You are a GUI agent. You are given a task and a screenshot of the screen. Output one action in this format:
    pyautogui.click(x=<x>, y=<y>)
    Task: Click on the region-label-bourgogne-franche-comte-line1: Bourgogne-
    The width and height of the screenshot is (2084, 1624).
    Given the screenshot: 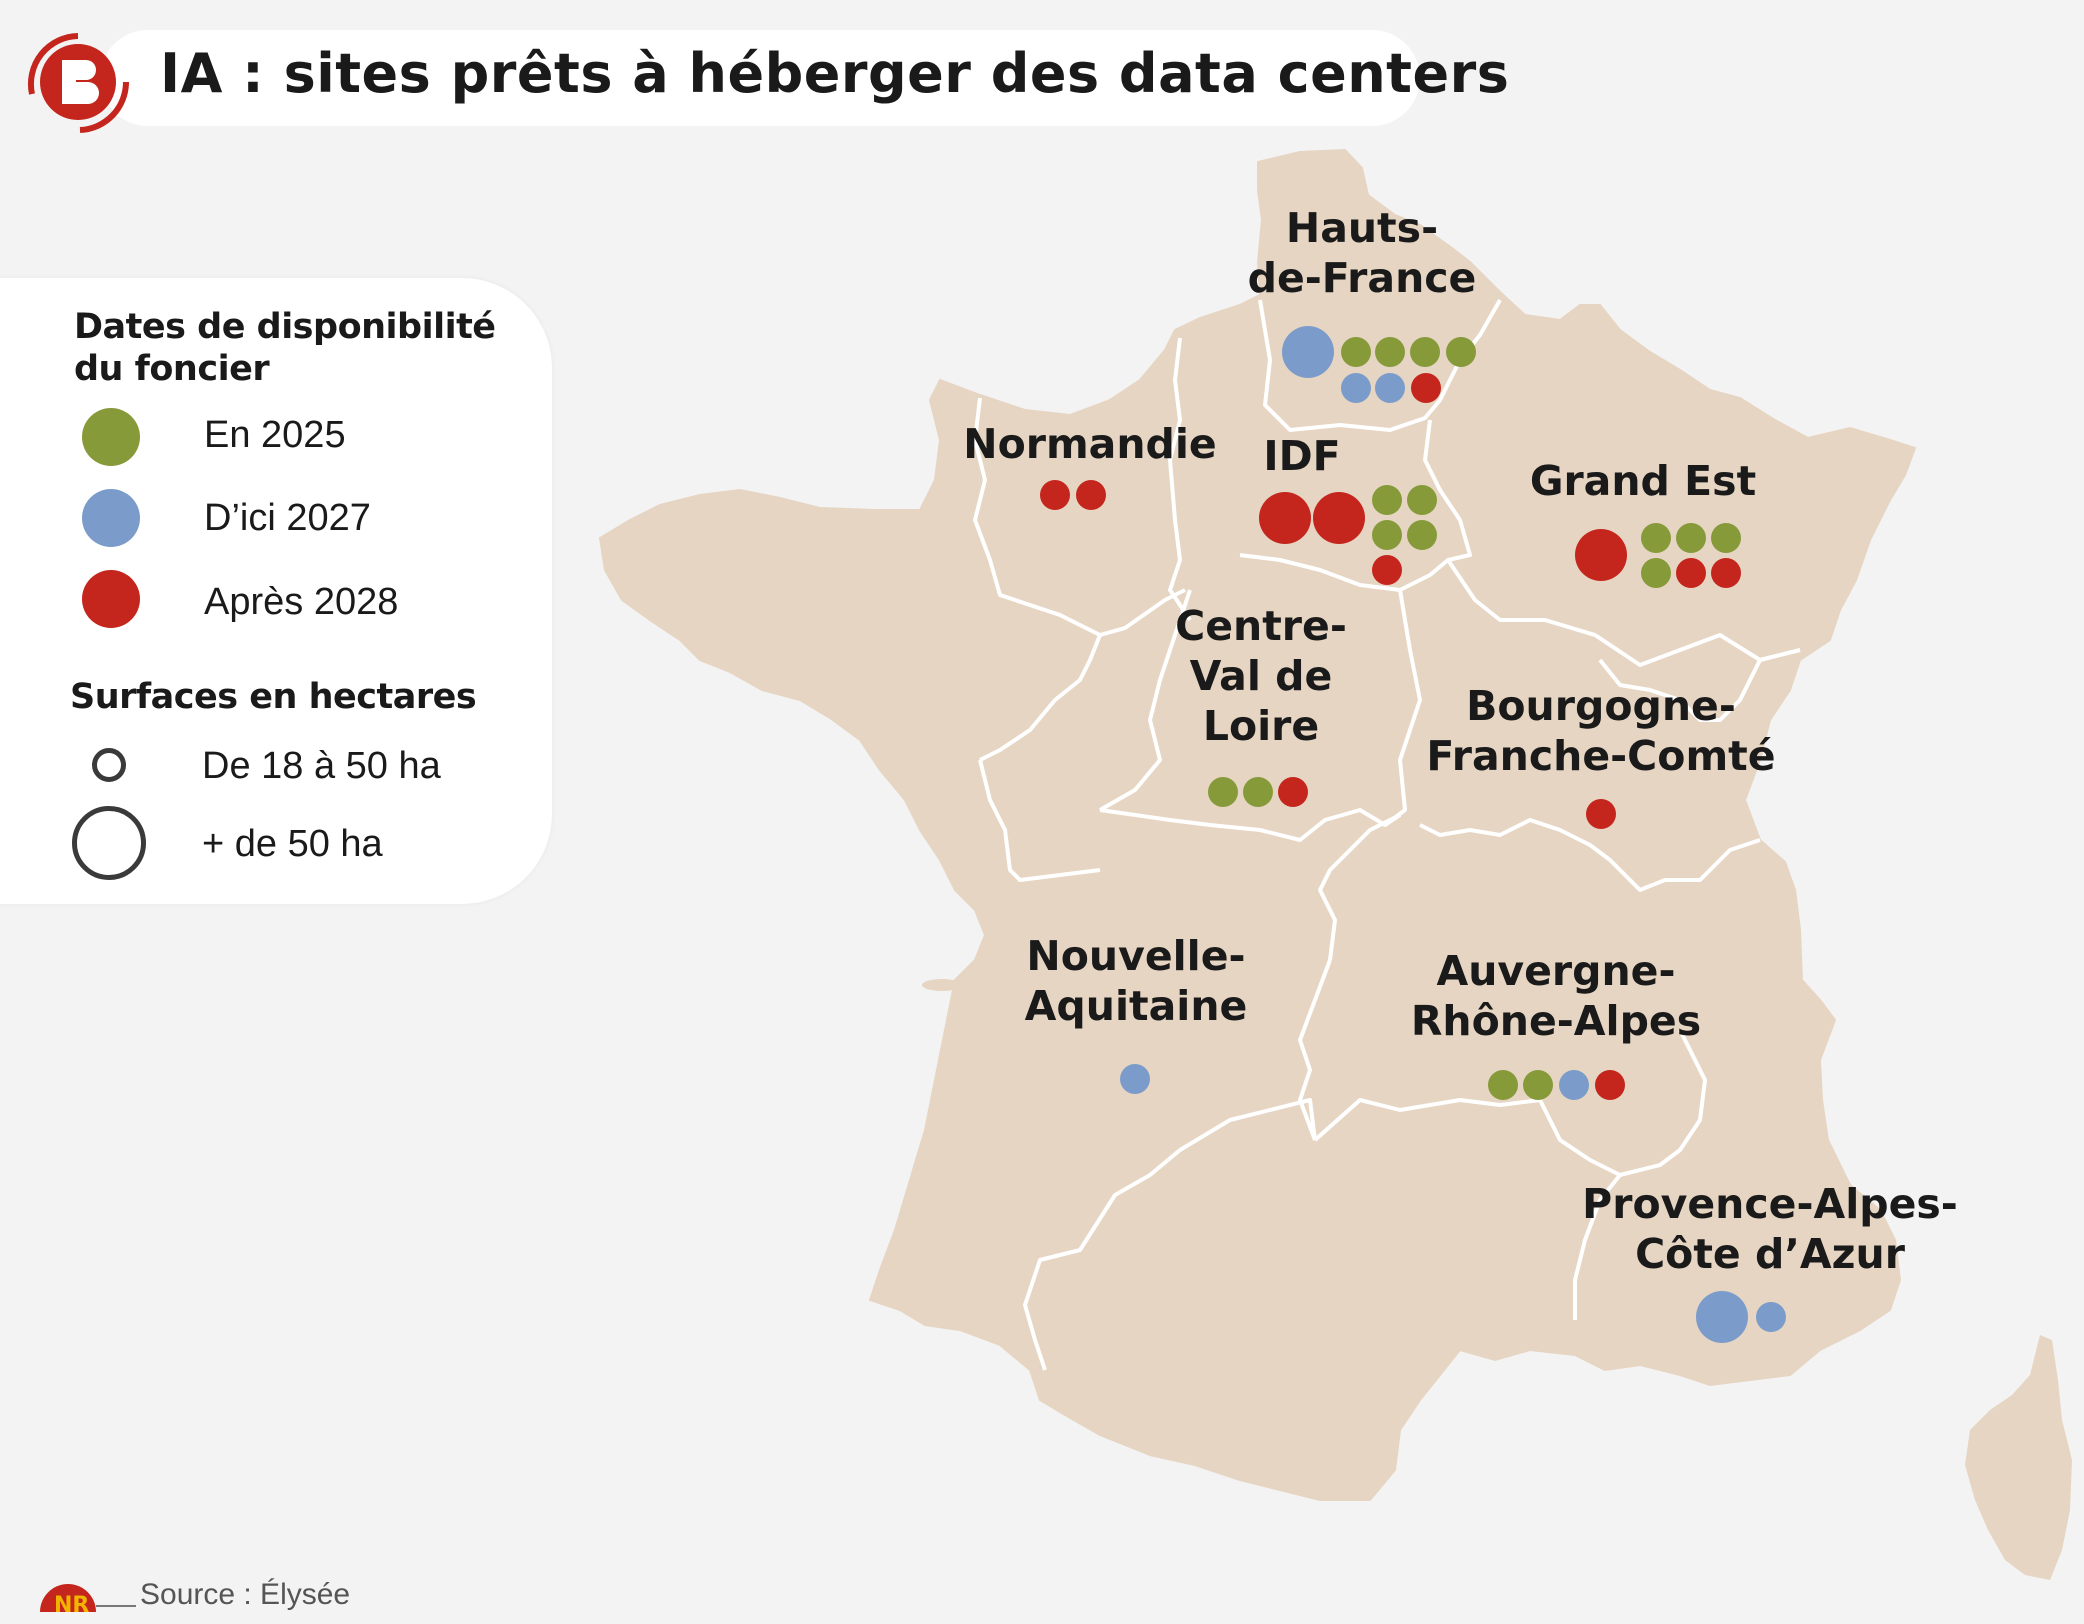 What is the action you would take?
    pyautogui.click(x=1601, y=706)
    